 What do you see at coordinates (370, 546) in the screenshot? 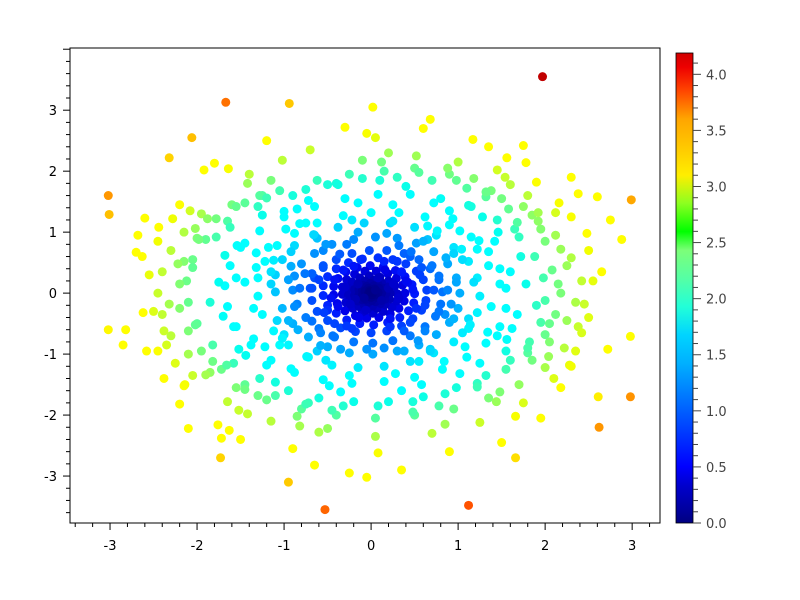
I see `x-axis-tick-labels: -3 -2 -1 0 1 2 3` at bounding box center [370, 546].